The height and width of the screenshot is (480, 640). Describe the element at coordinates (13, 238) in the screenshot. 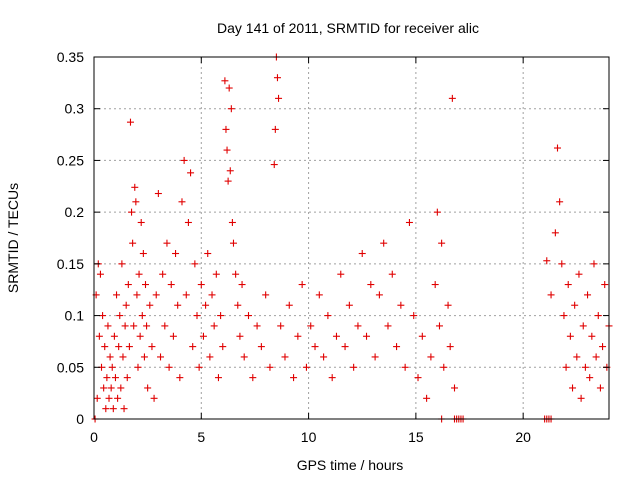

I see `y-axis-label: SRMTID / TECUs` at that location.